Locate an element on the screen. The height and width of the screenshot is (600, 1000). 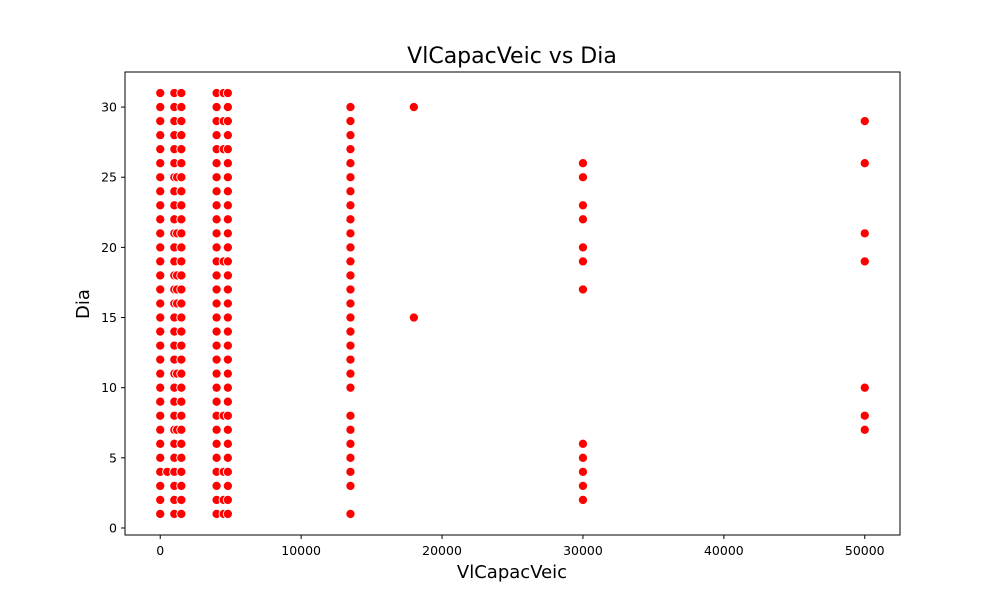
chart-title: VlCapacVeic vs Dia is located at coordinates (512, 56).